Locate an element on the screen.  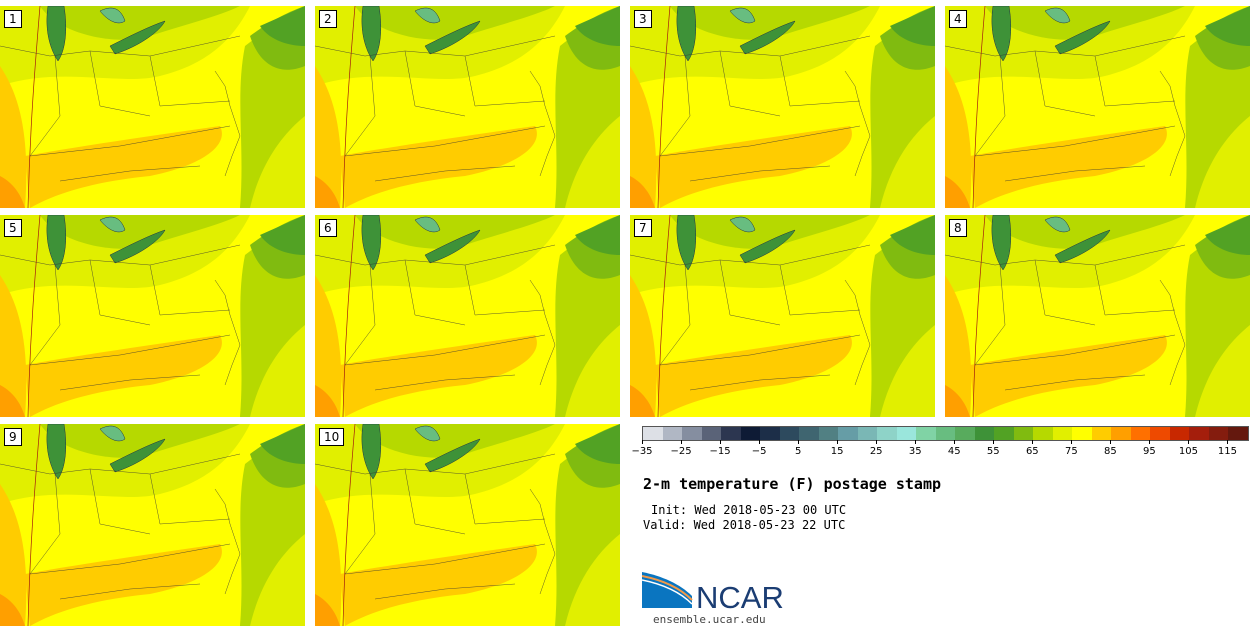
ensemble-member-map: 4 is located at coordinates (1097, 107).